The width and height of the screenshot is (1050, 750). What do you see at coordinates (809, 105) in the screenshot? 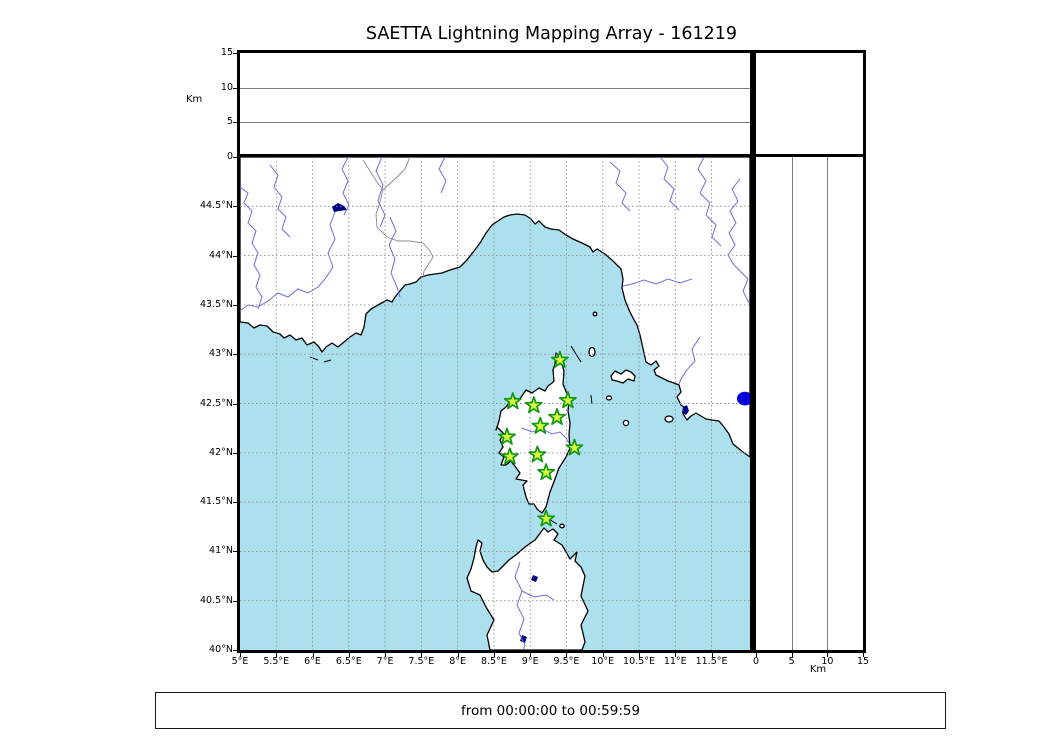
I see `corner-panel` at bounding box center [809, 105].